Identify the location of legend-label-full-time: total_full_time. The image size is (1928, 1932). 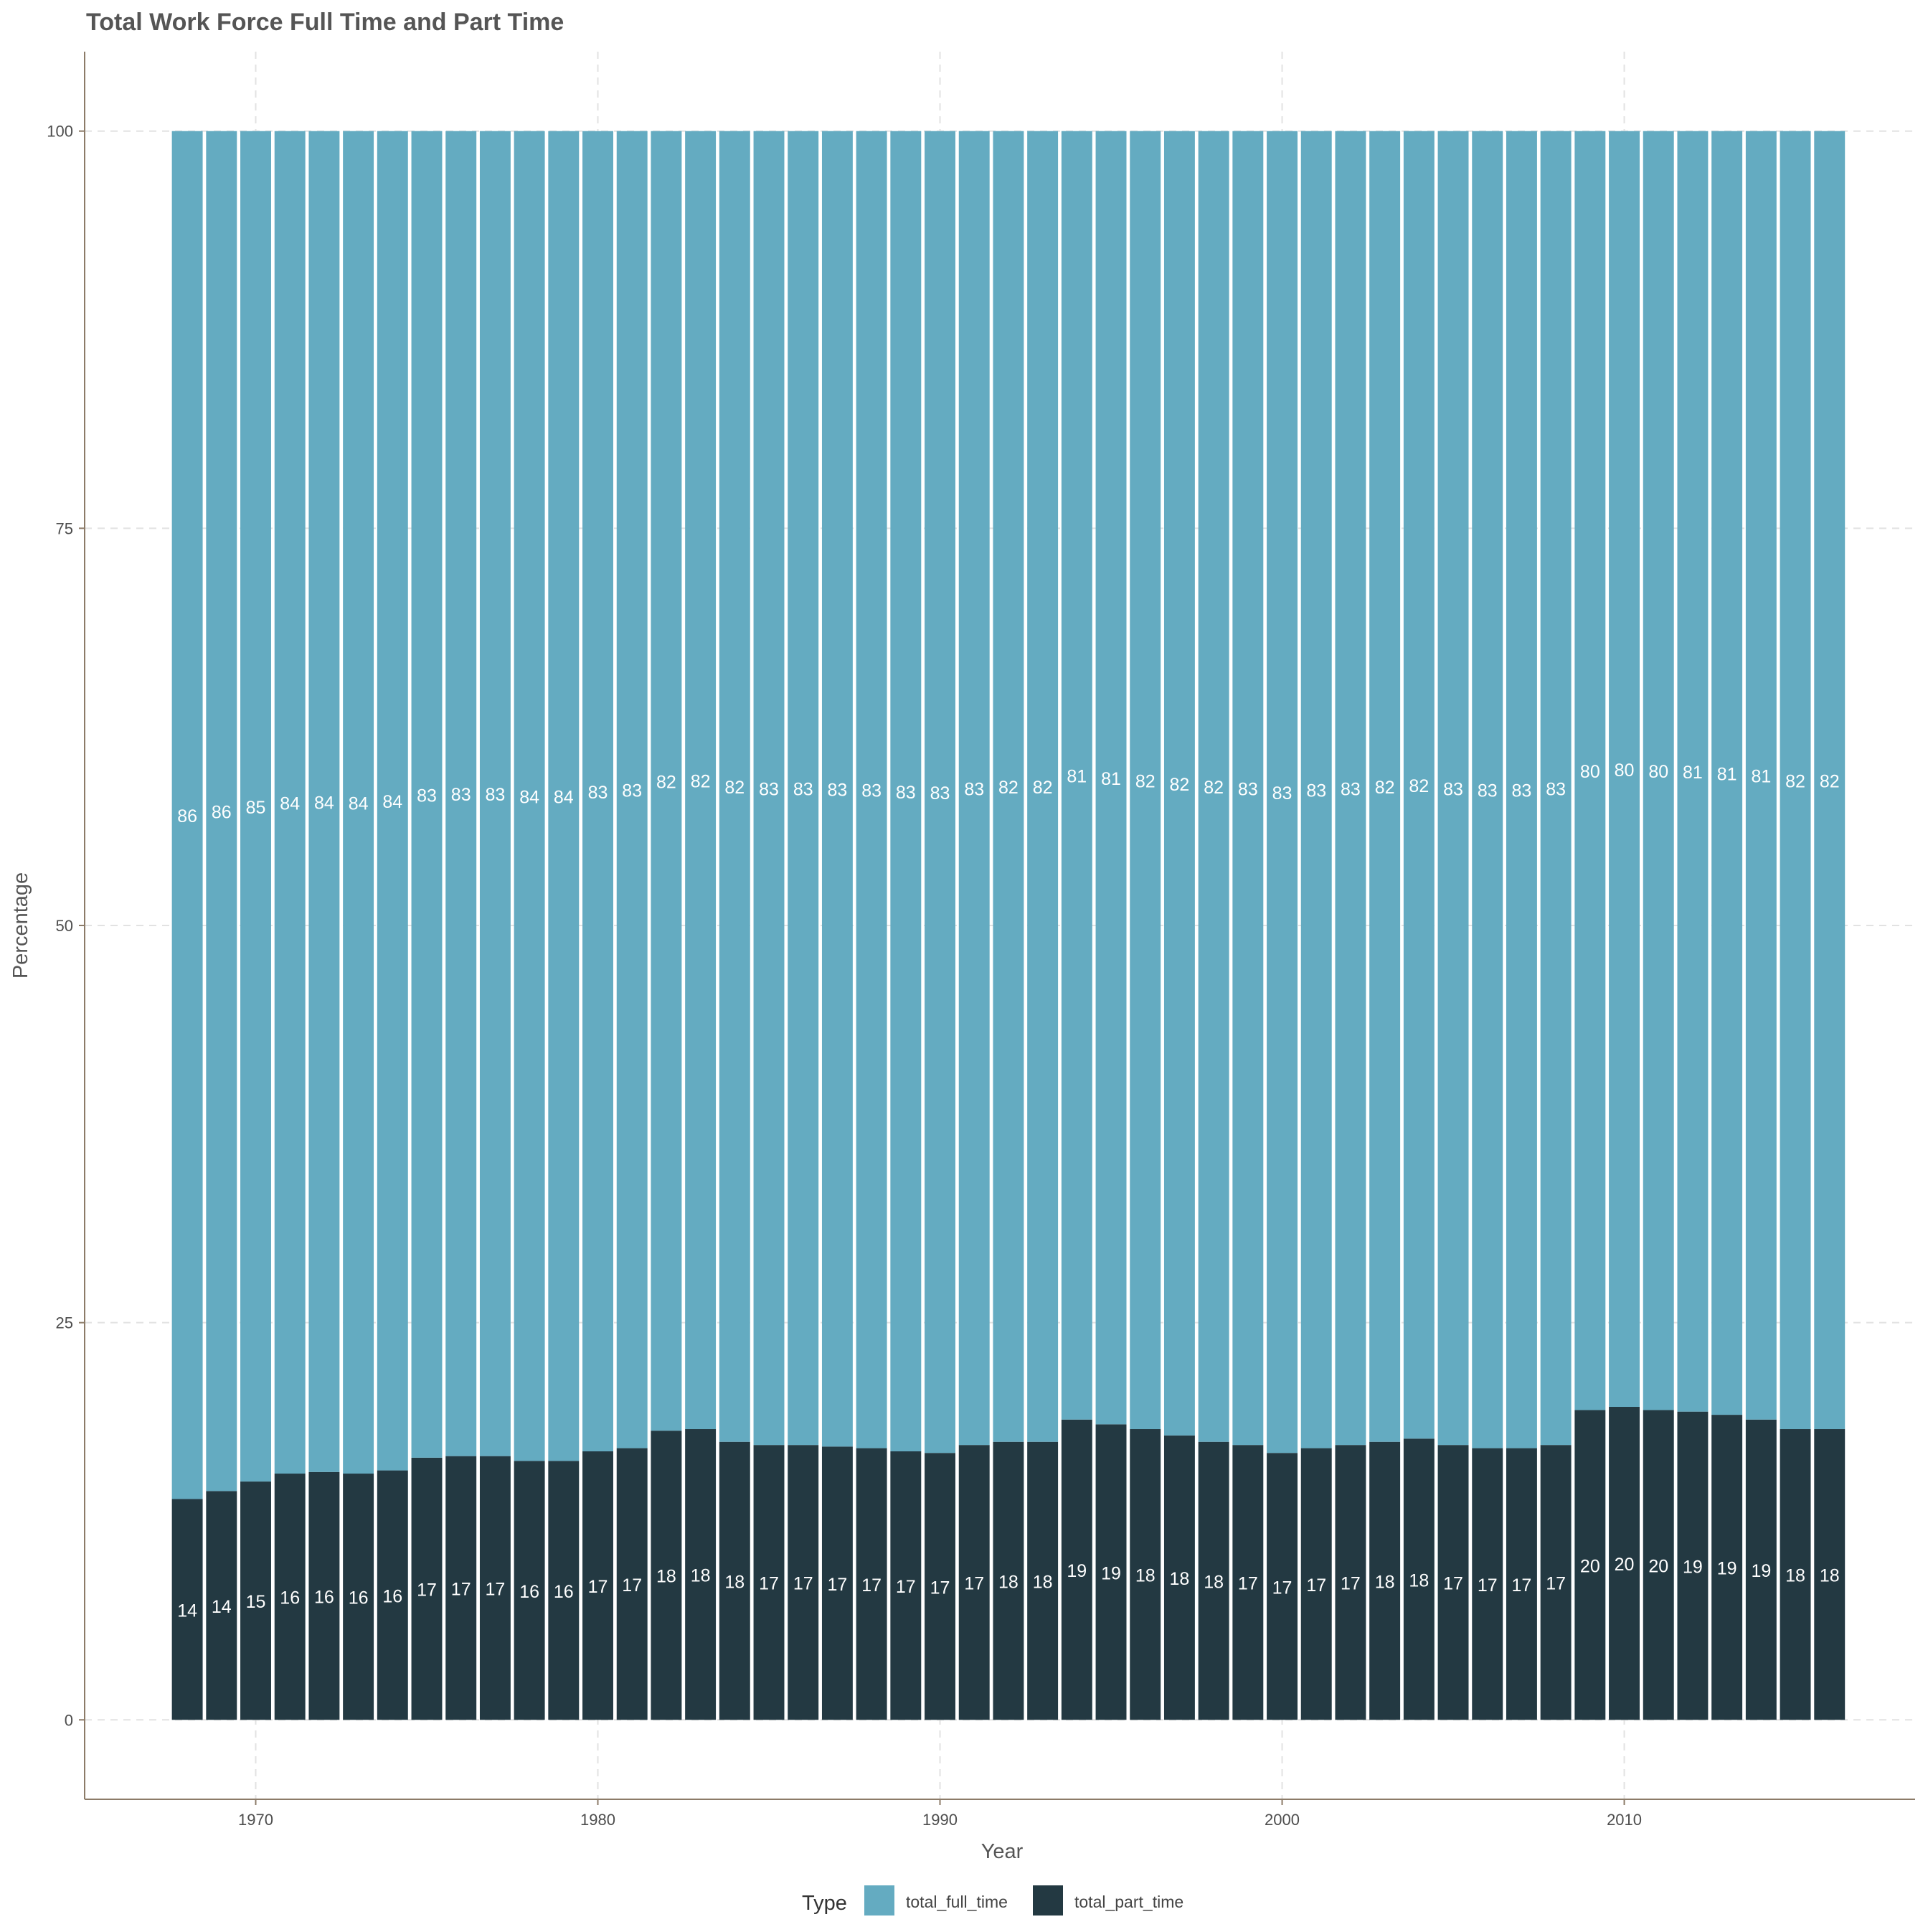
(957, 1902).